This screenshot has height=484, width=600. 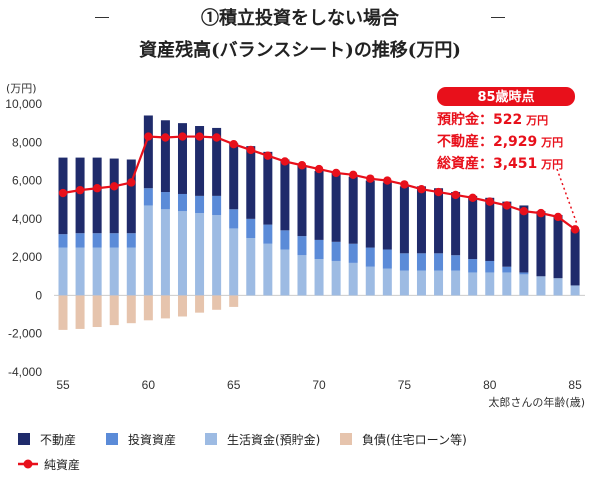 I want to click on title-rule-left, so click(x=102, y=17).